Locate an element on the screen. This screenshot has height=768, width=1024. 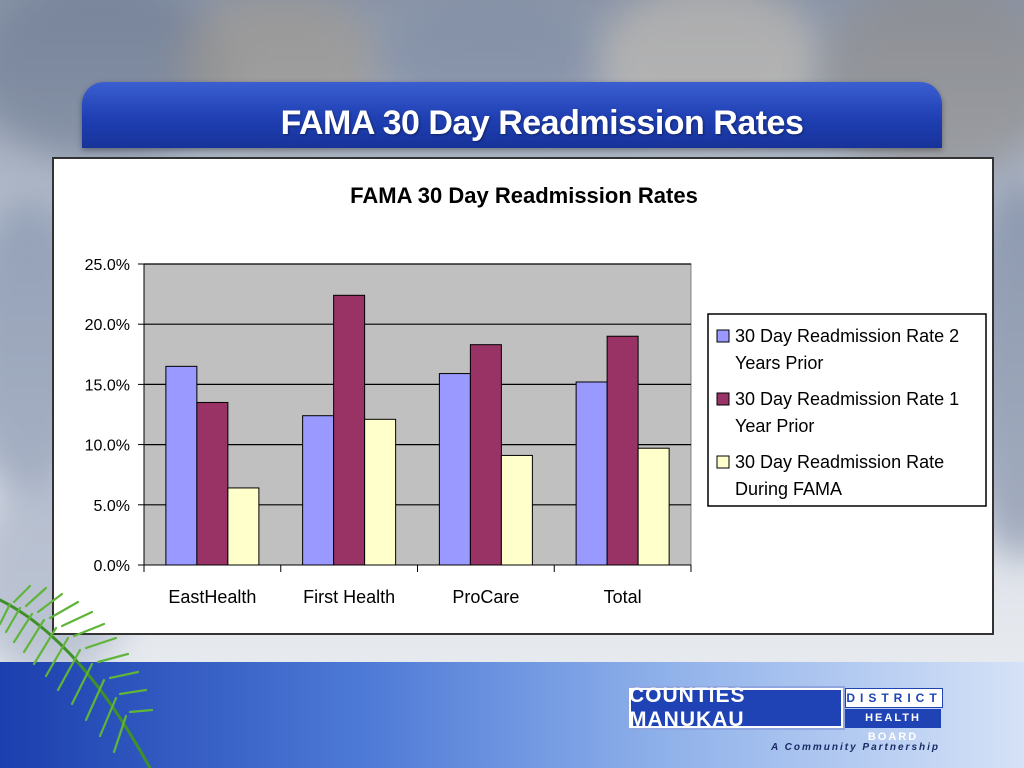
y-tick-label: 10.0% is located at coordinates (107, 446).